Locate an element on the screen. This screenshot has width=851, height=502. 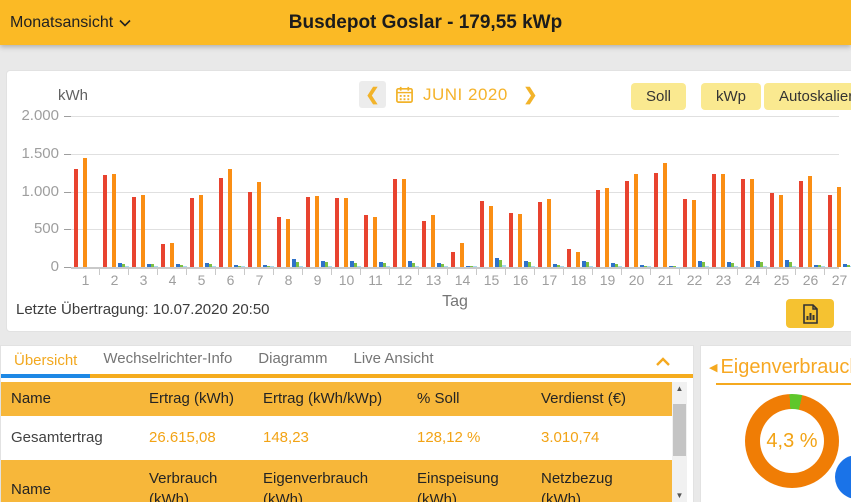
kwp-toggle-button: kWp is located at coordinates (731, 96).